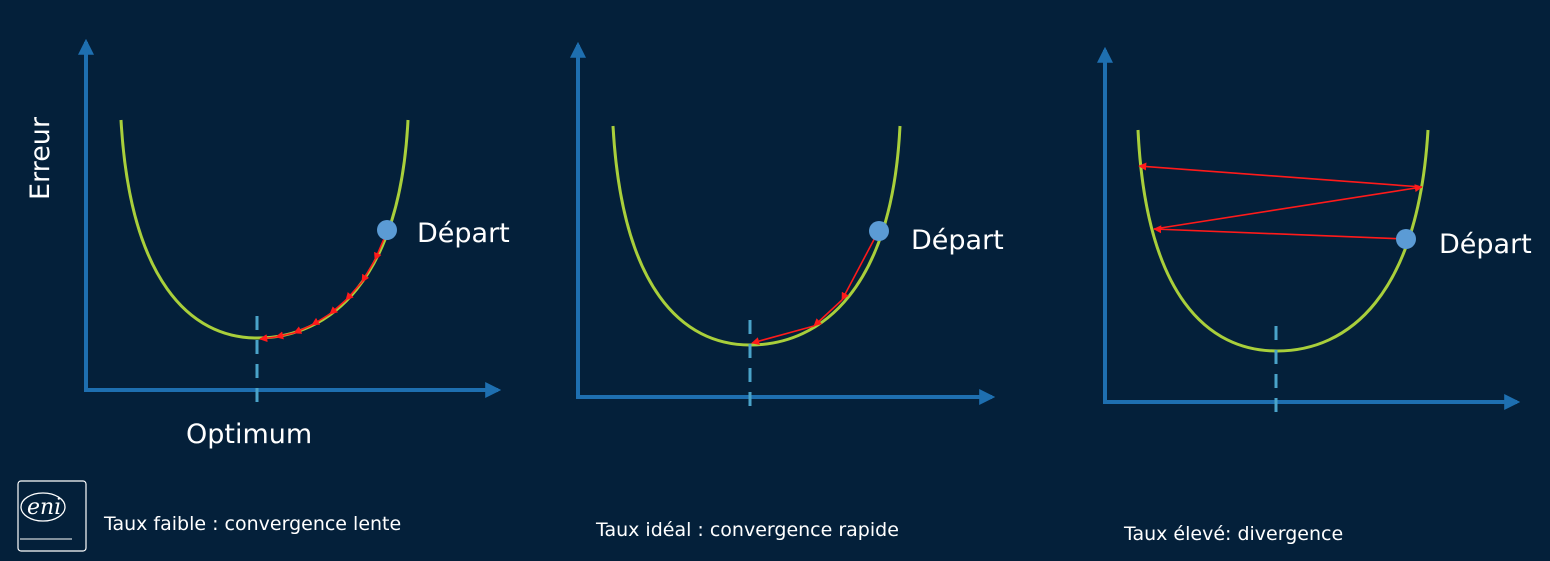 This screenshot has width=1550, height=561. I want to click on panel-caption: Taux idéal : convergence rapide, so click(747, 530).